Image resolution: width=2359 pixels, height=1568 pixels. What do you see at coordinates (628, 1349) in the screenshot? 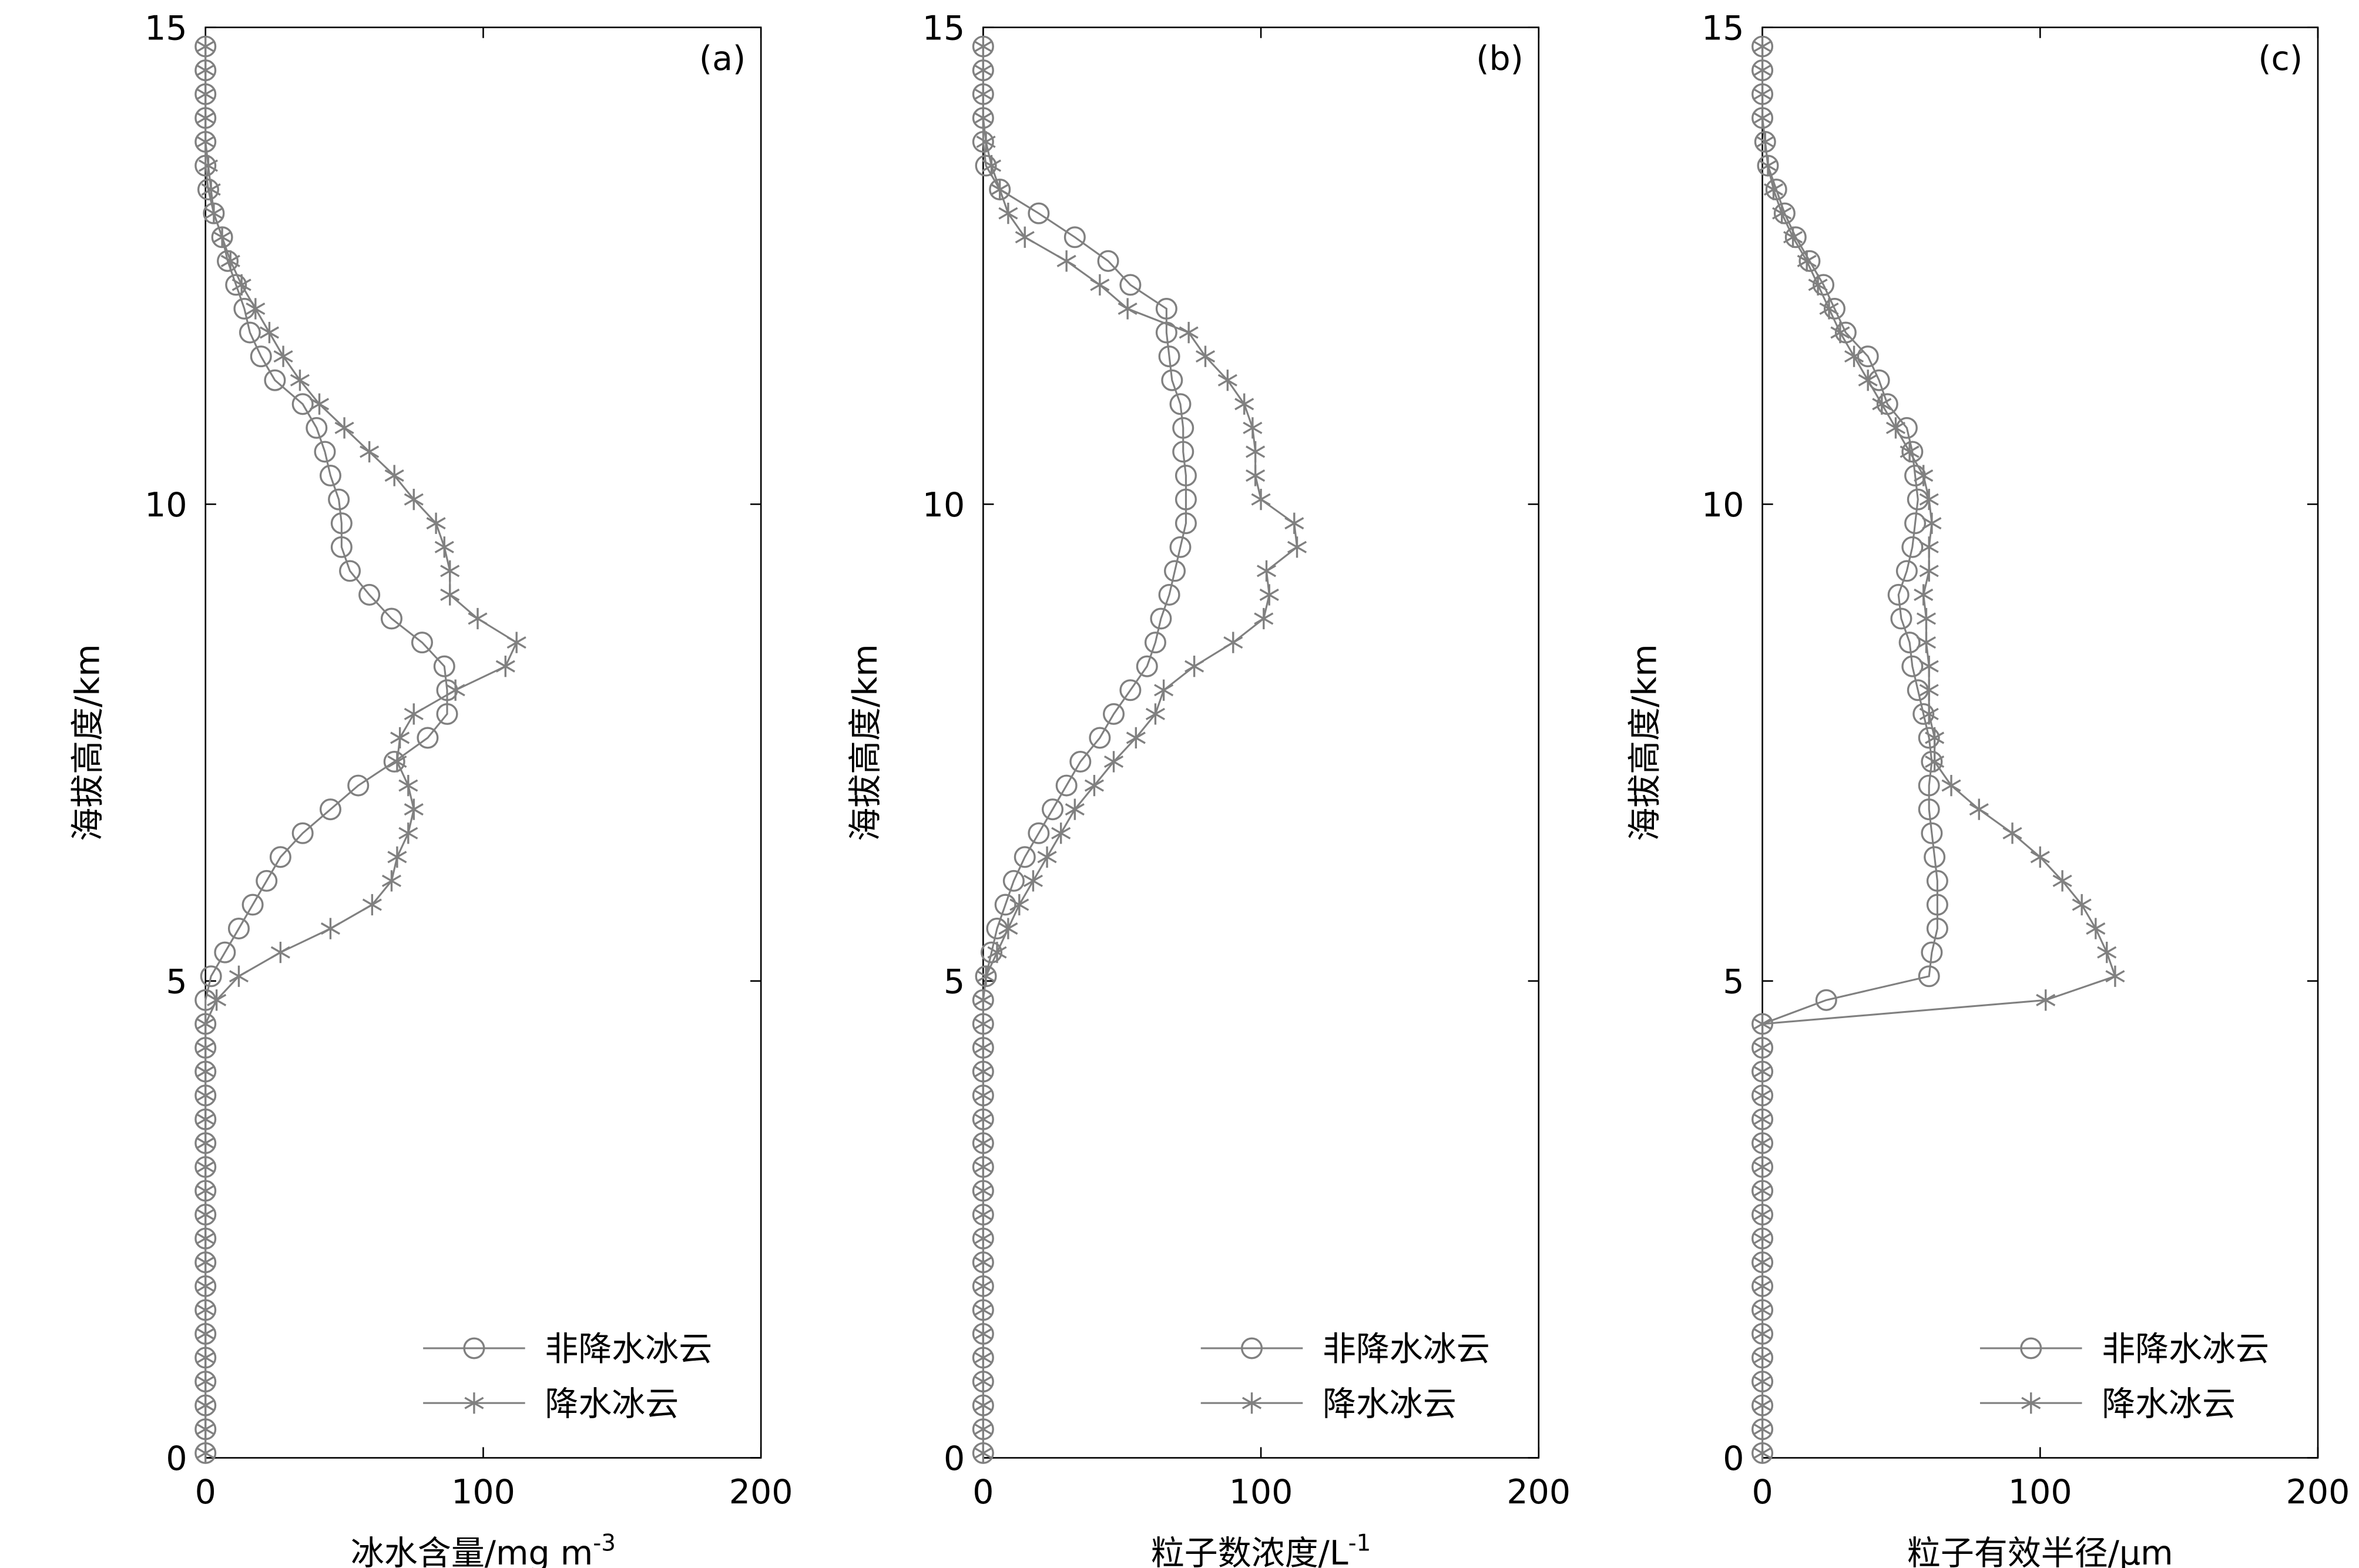
I see `legend-label: 非降水冰云` at bounding box center [628, 1349].